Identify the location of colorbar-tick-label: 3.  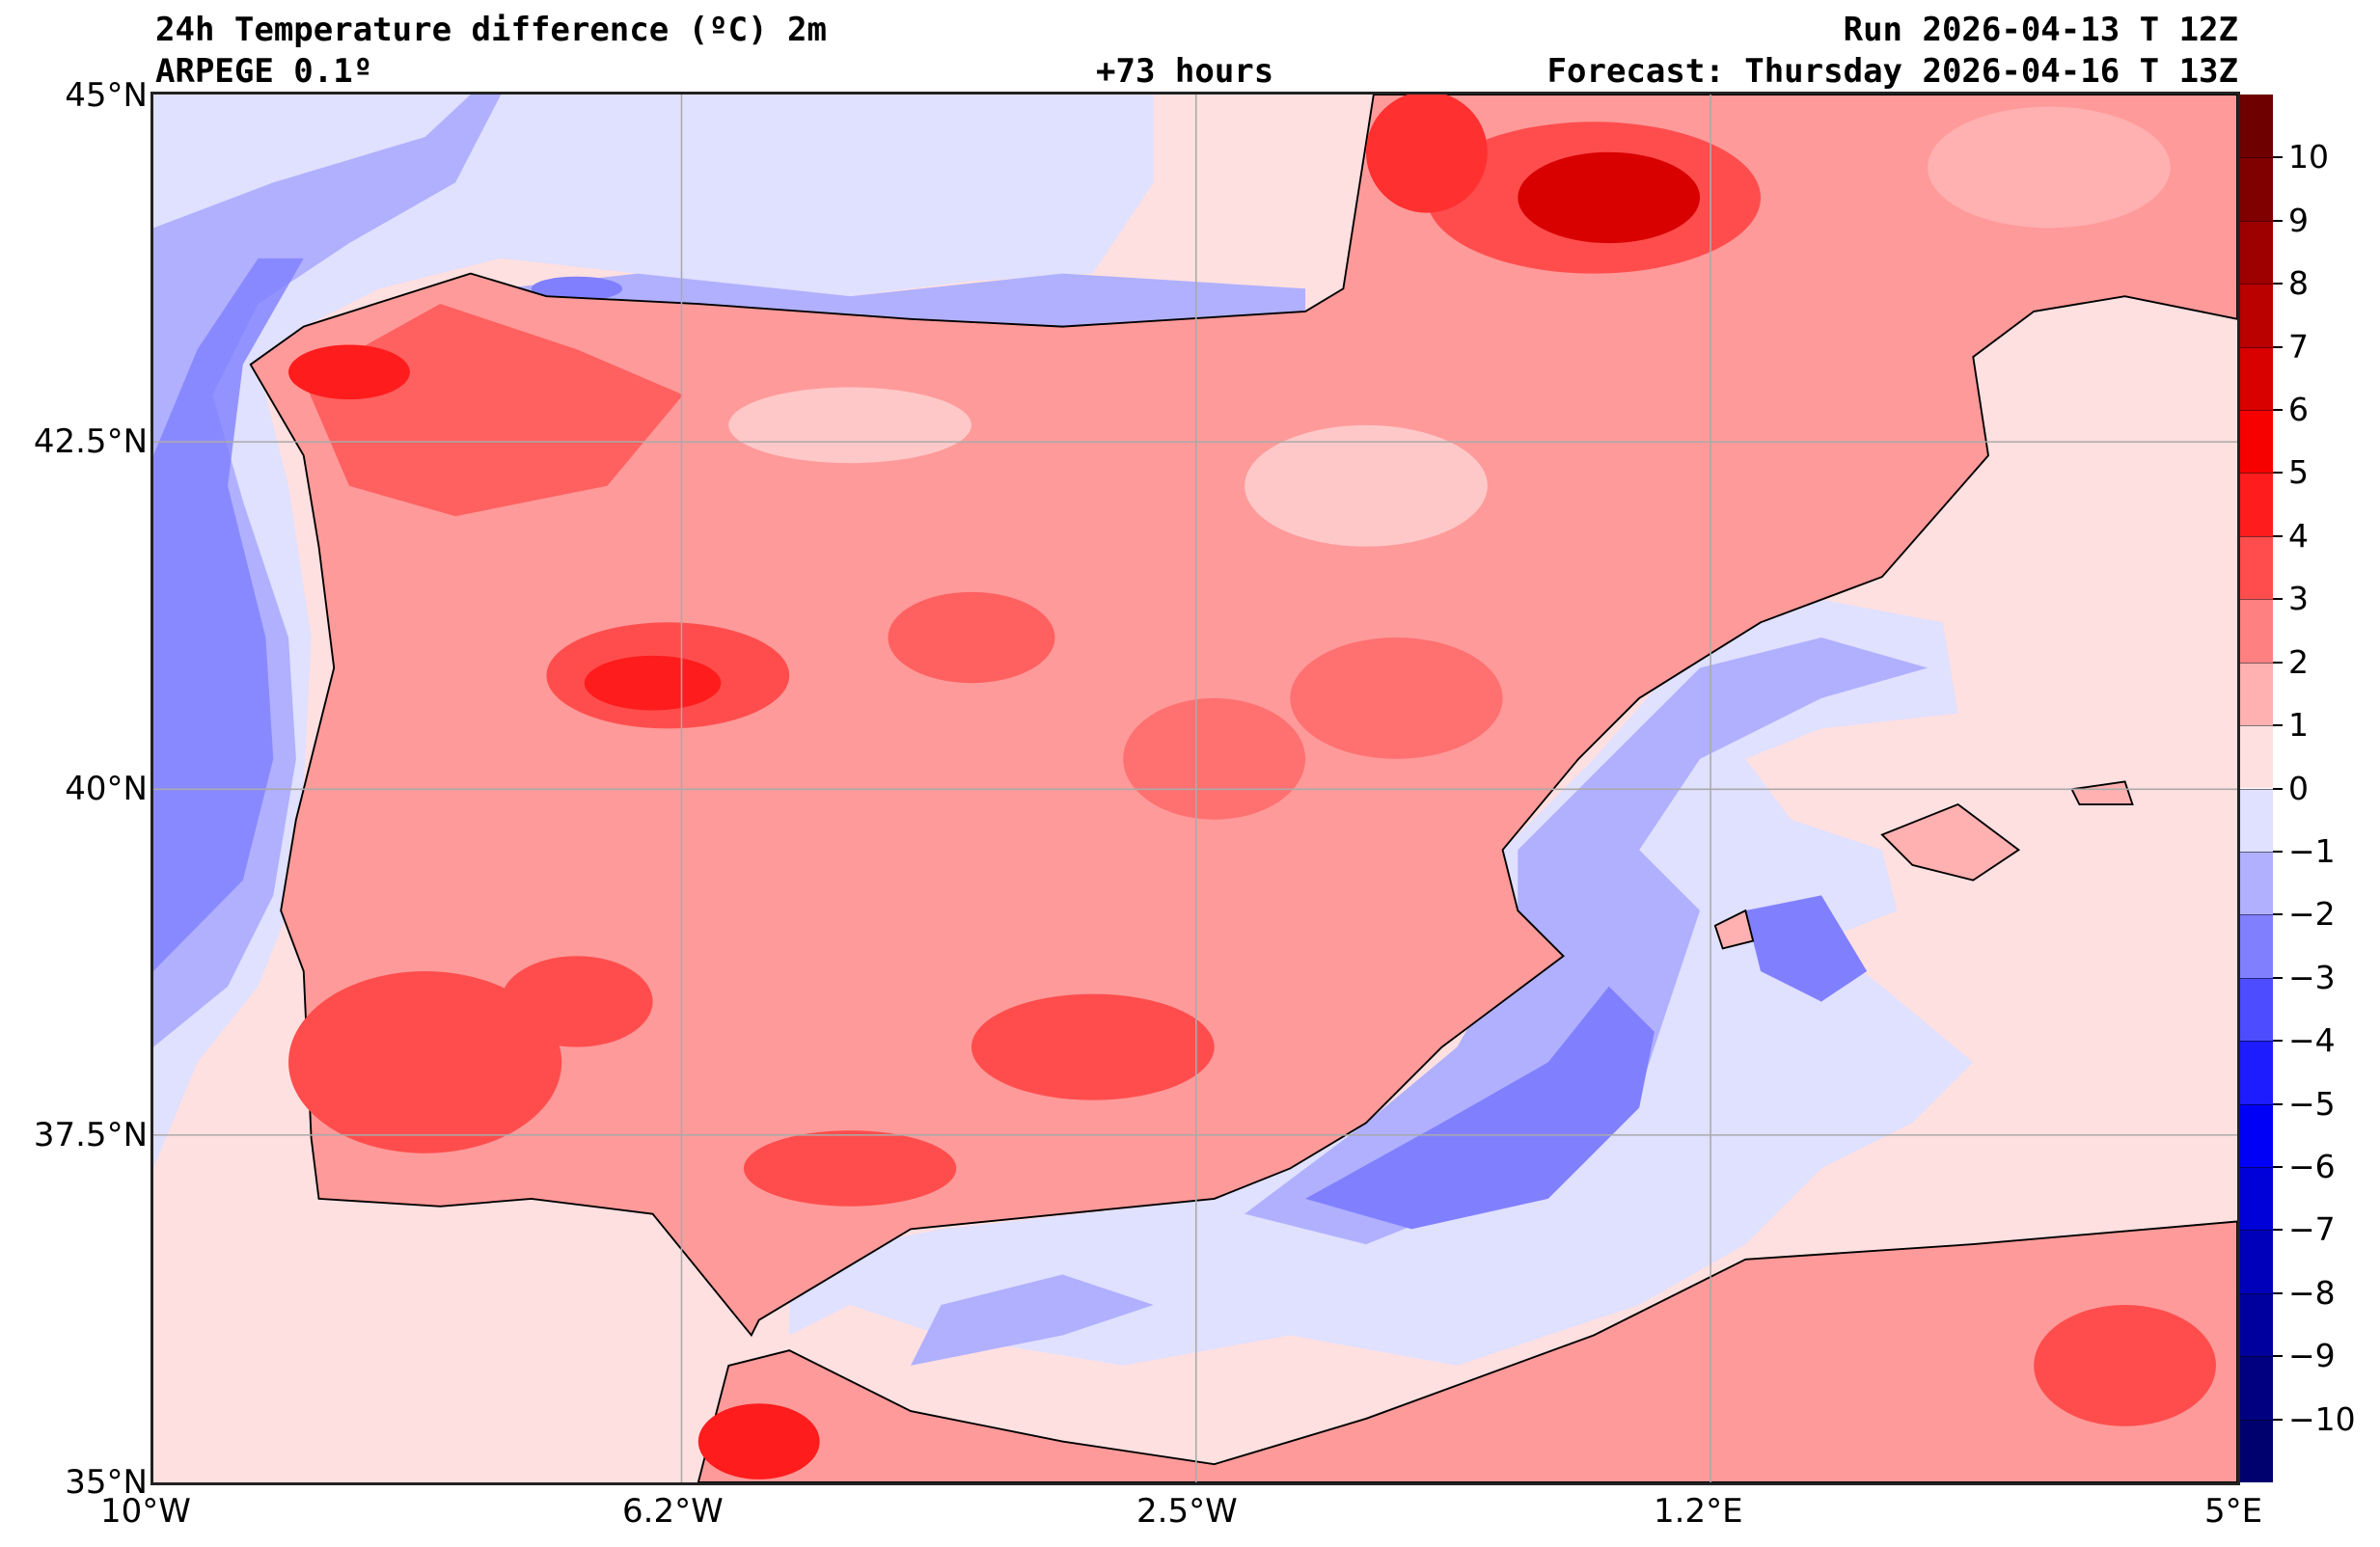
(2299, 599).